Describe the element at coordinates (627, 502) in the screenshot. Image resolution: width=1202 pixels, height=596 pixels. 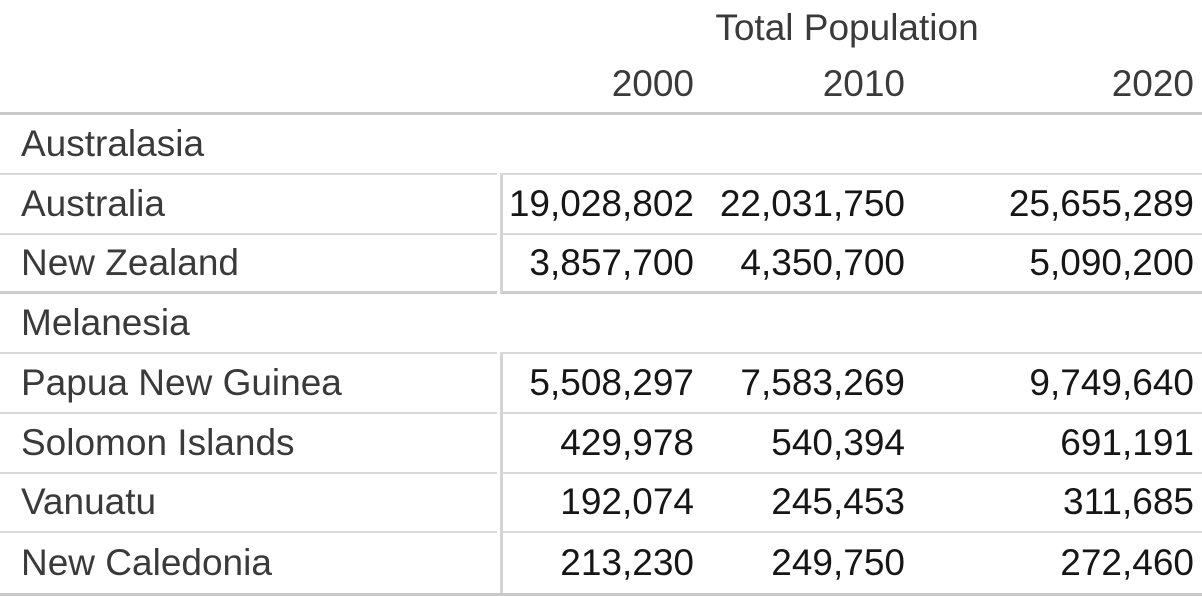
I see `value-2000: 192,074` at that location.